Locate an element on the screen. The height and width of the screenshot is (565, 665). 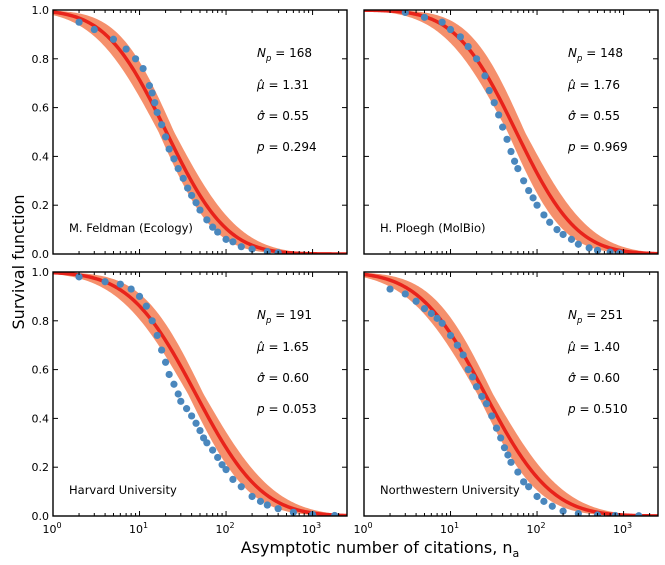
stat-mu: μ̂ = 1.65 is located at coordinates (282, 347).